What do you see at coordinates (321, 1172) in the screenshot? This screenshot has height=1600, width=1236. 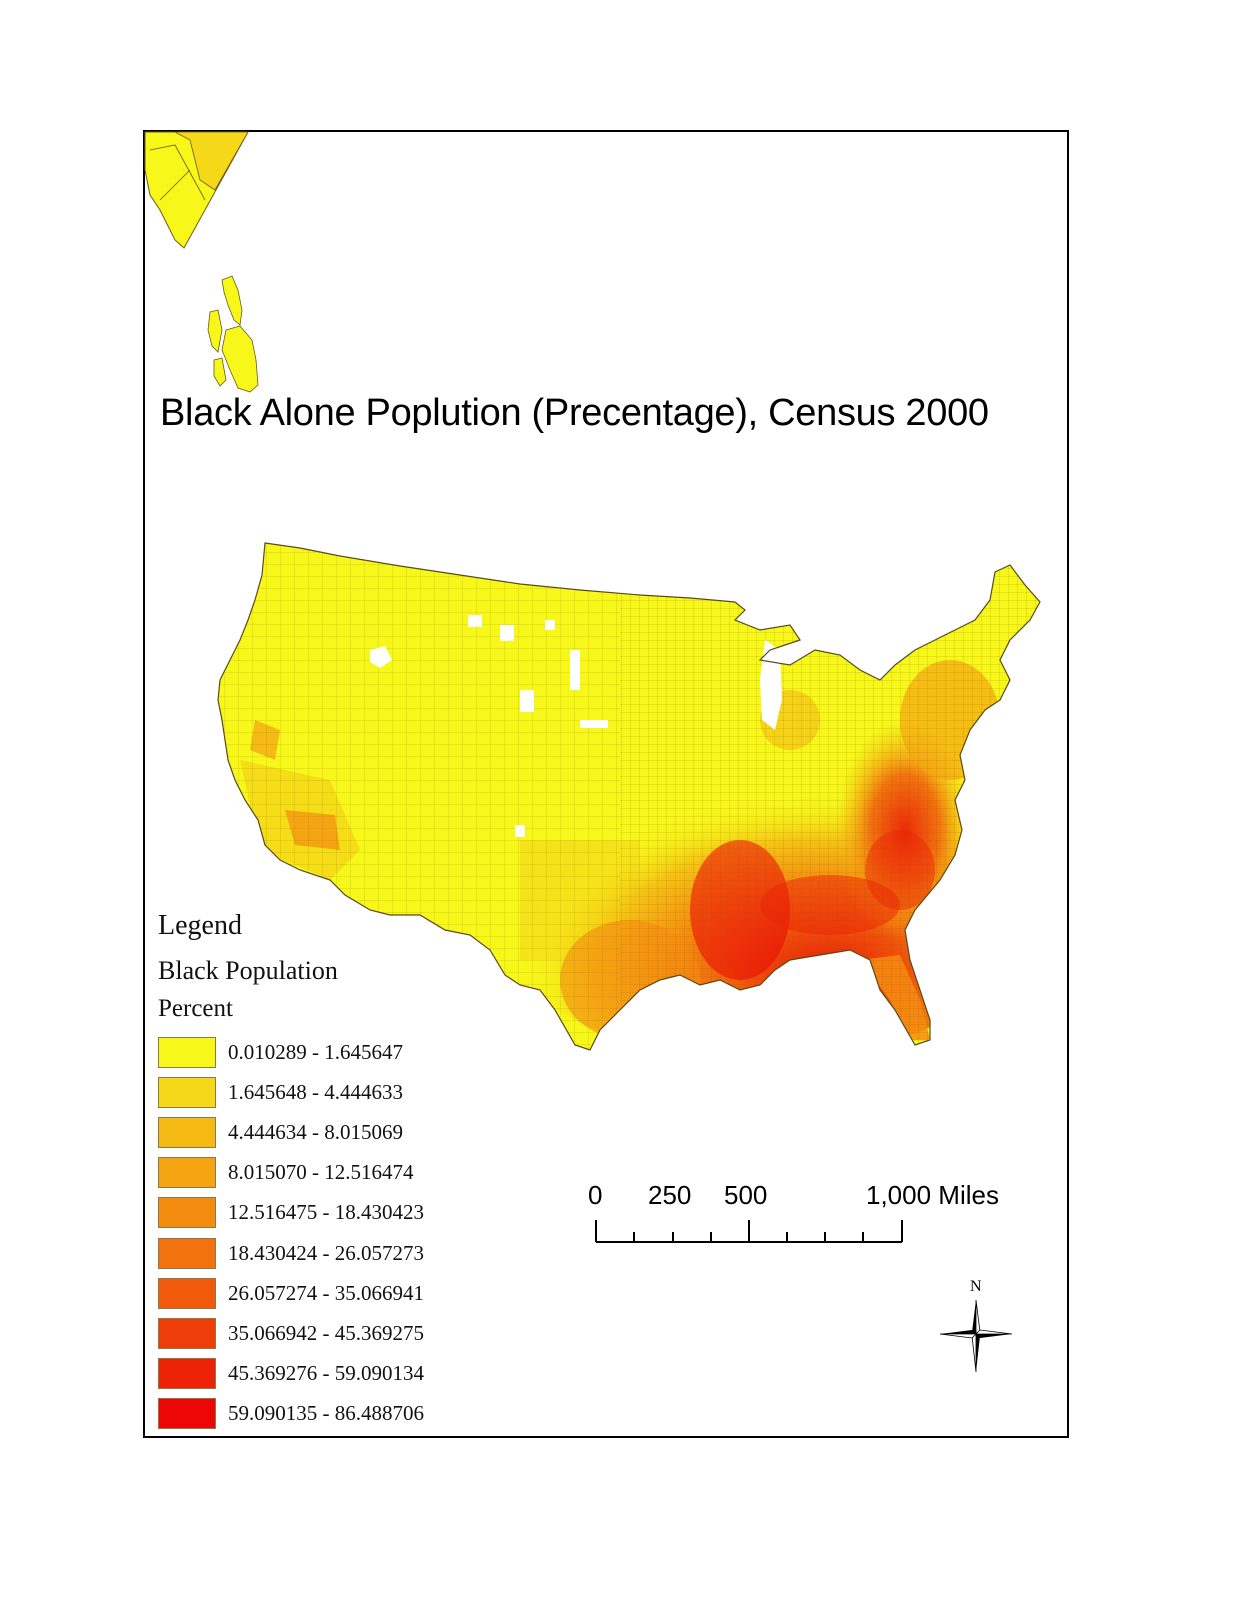 I see `legend-class-label: 8.015070 - 12.516474` at bounding box center [321, 1172].